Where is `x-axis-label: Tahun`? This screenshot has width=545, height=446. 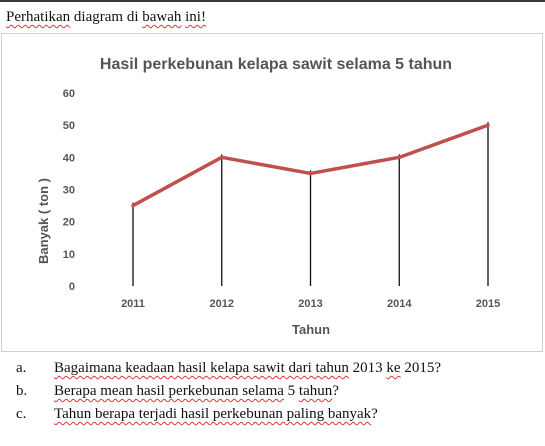
x-axis-label: Tahun is located at coordinates (311, 329).